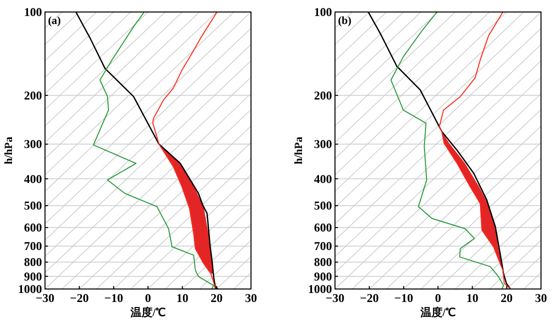 Image resolution: width=556 pixels, height=322 pixels. What do you see at coordinates (185, 150) in the screenshot?
I see `line-series` at bounding box center [185, 150].